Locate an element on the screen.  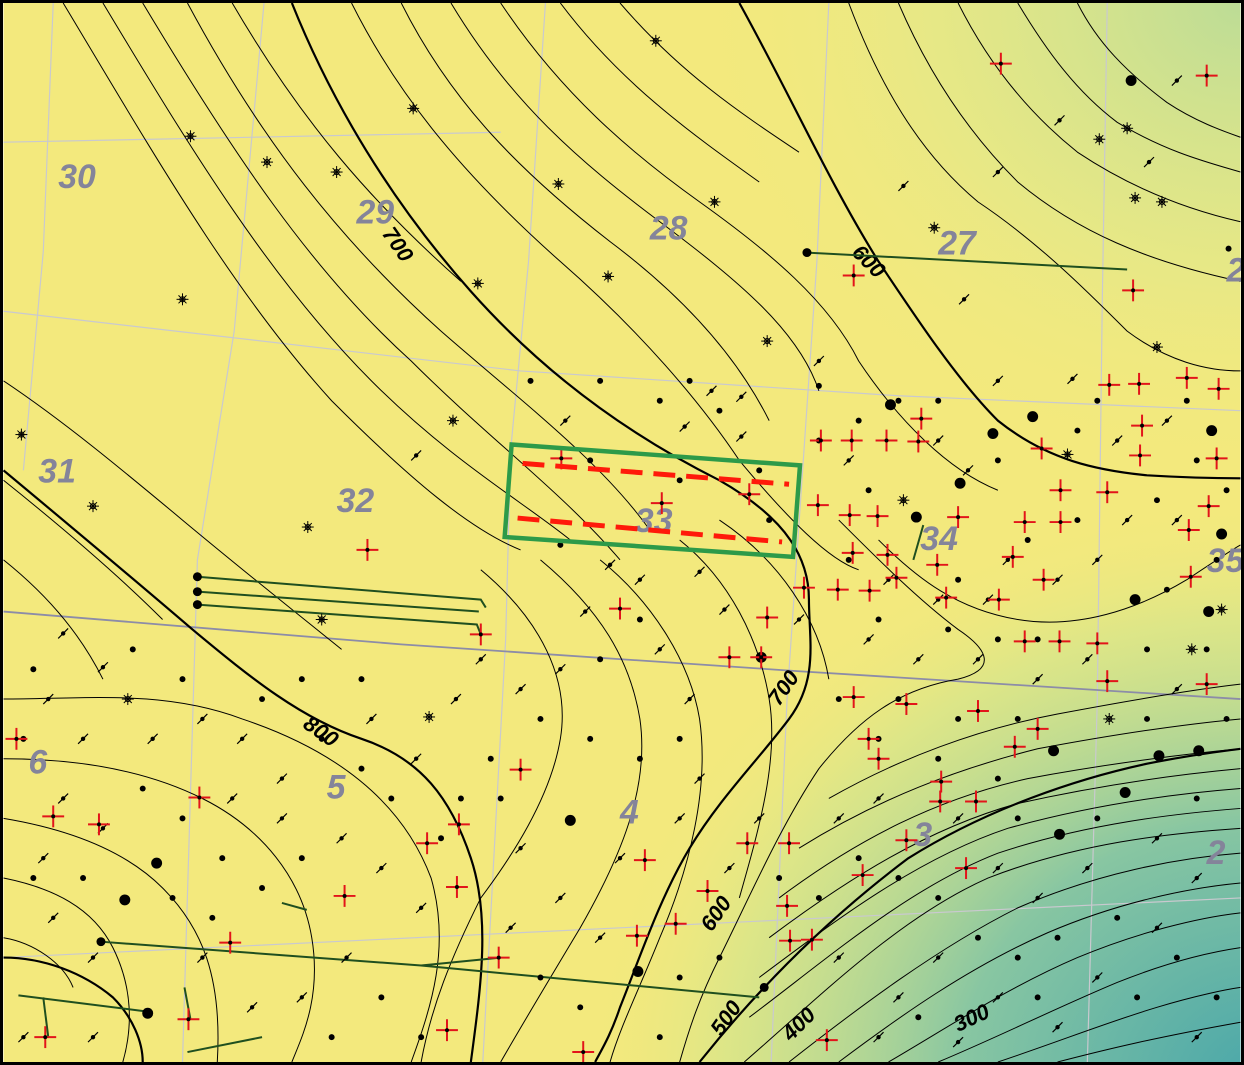
lateral-dash-lower is located at coordinates (650, 530).